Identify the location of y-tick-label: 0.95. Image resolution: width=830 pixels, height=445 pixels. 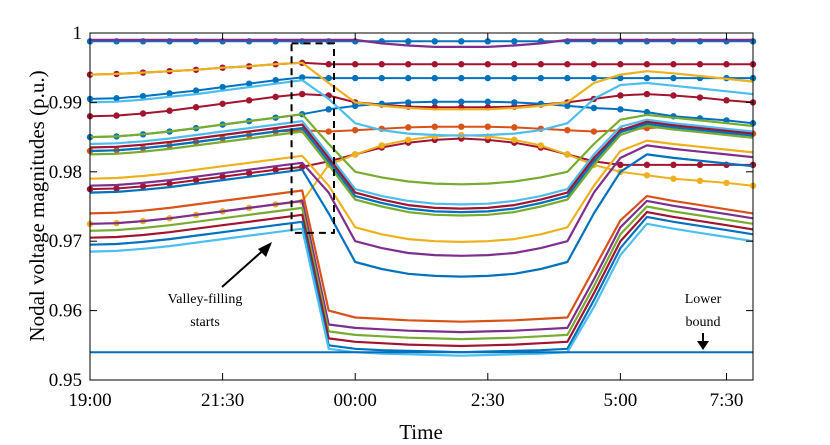
(65, 380).